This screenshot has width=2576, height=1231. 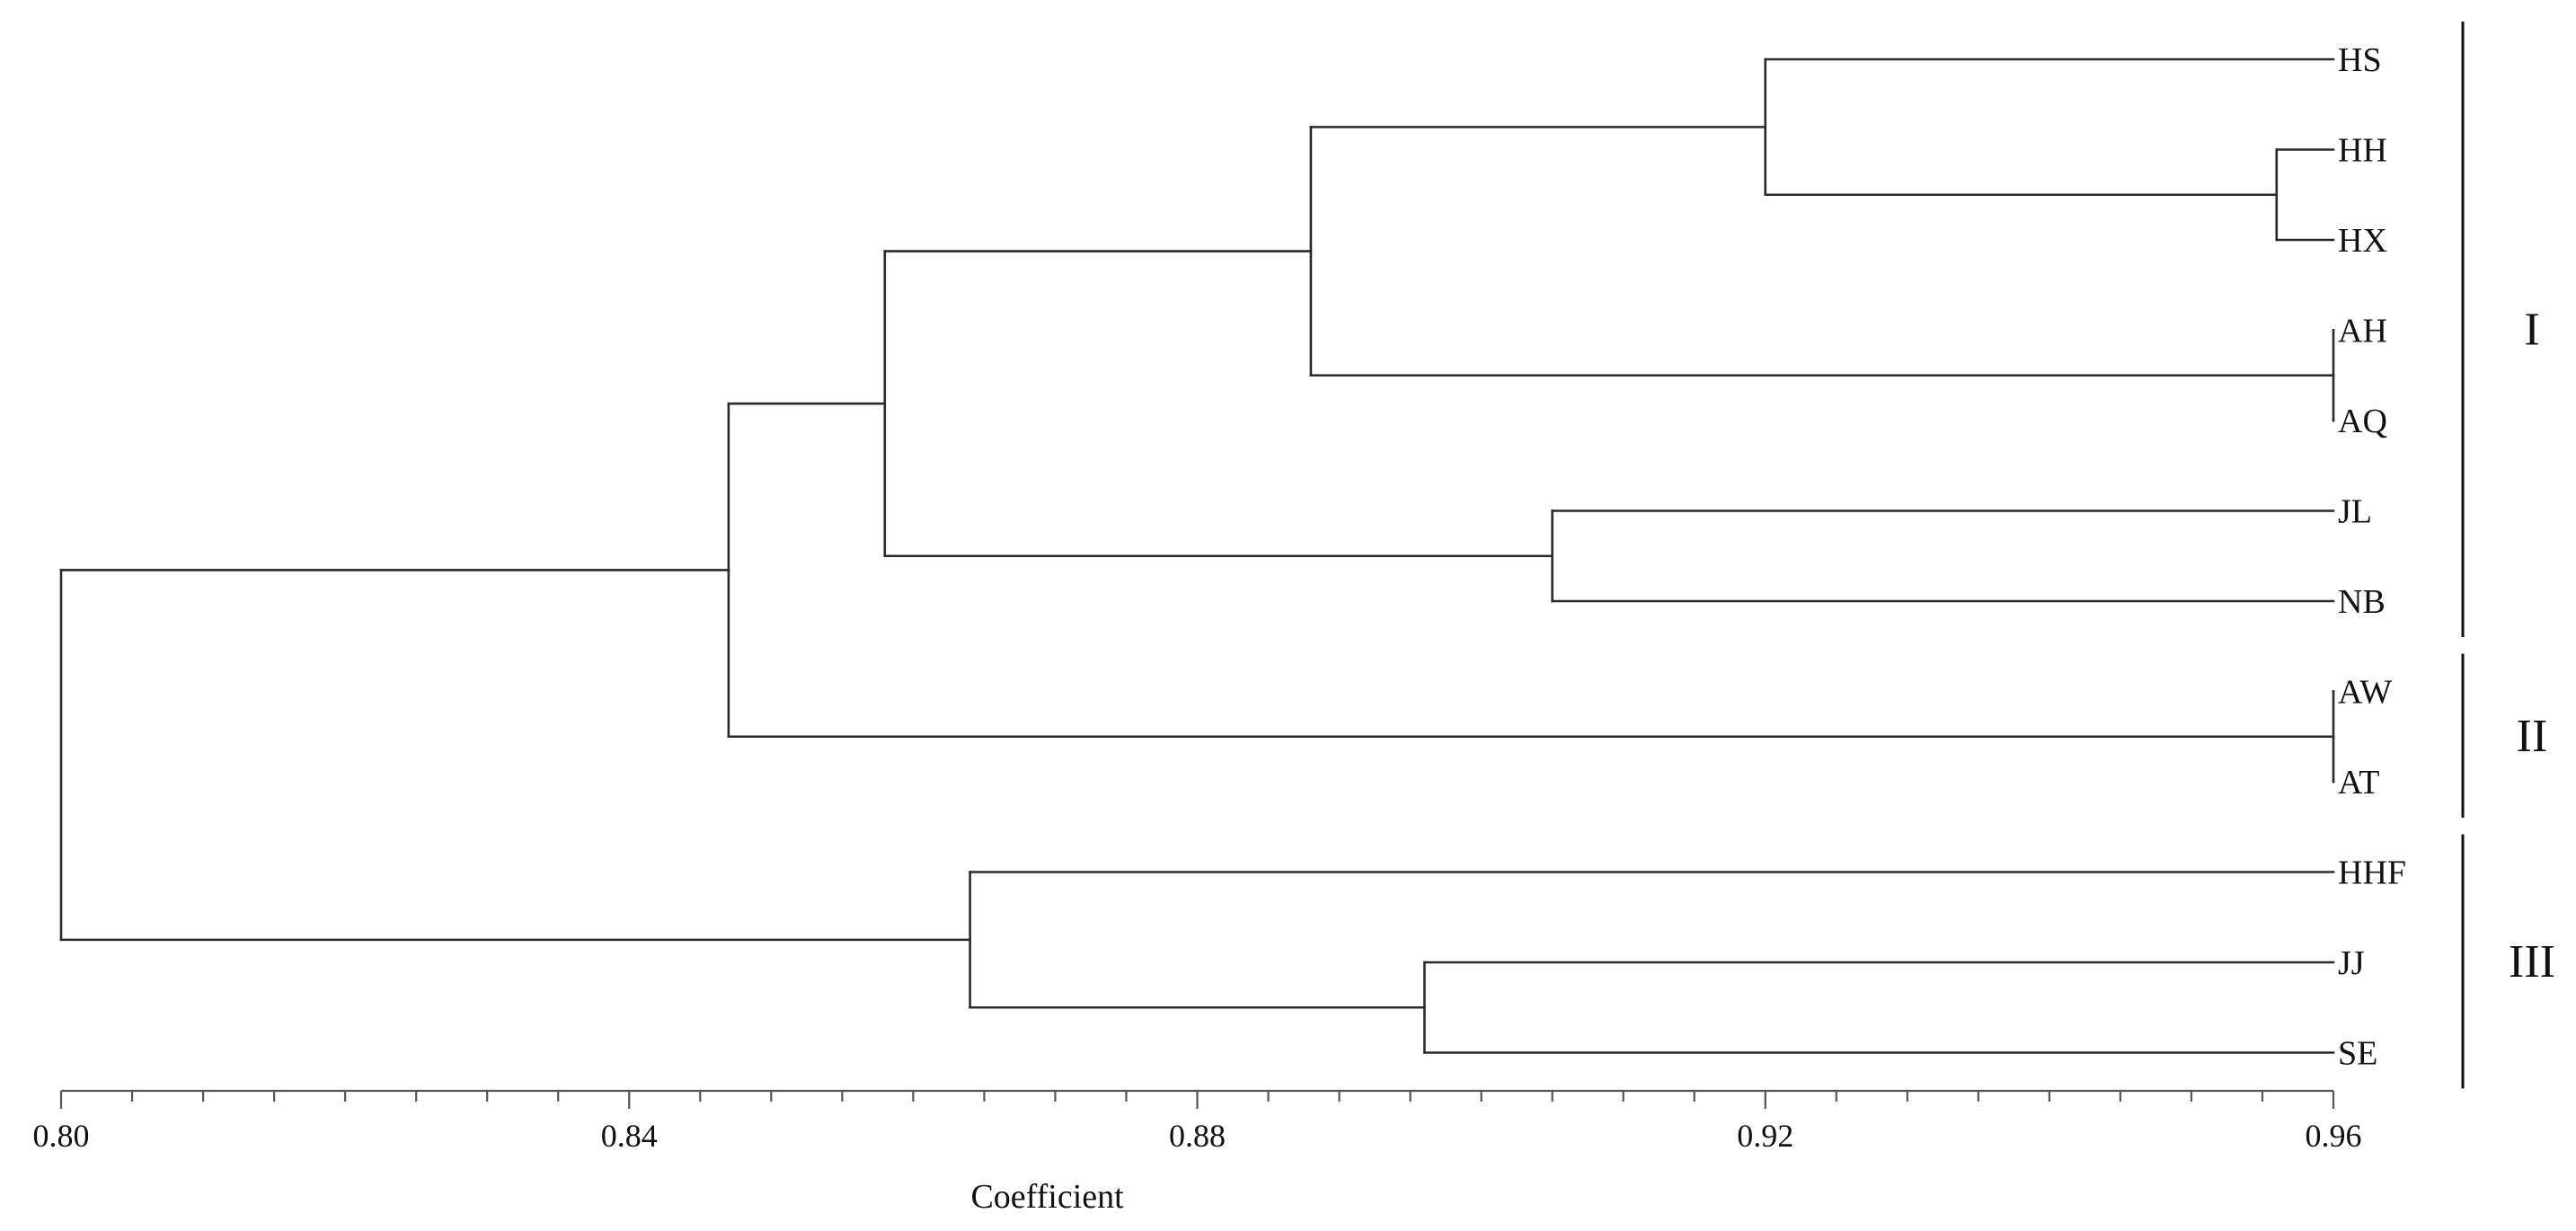 I want to click on leaf-label-se: SE, so click(x=2358, y=1054).